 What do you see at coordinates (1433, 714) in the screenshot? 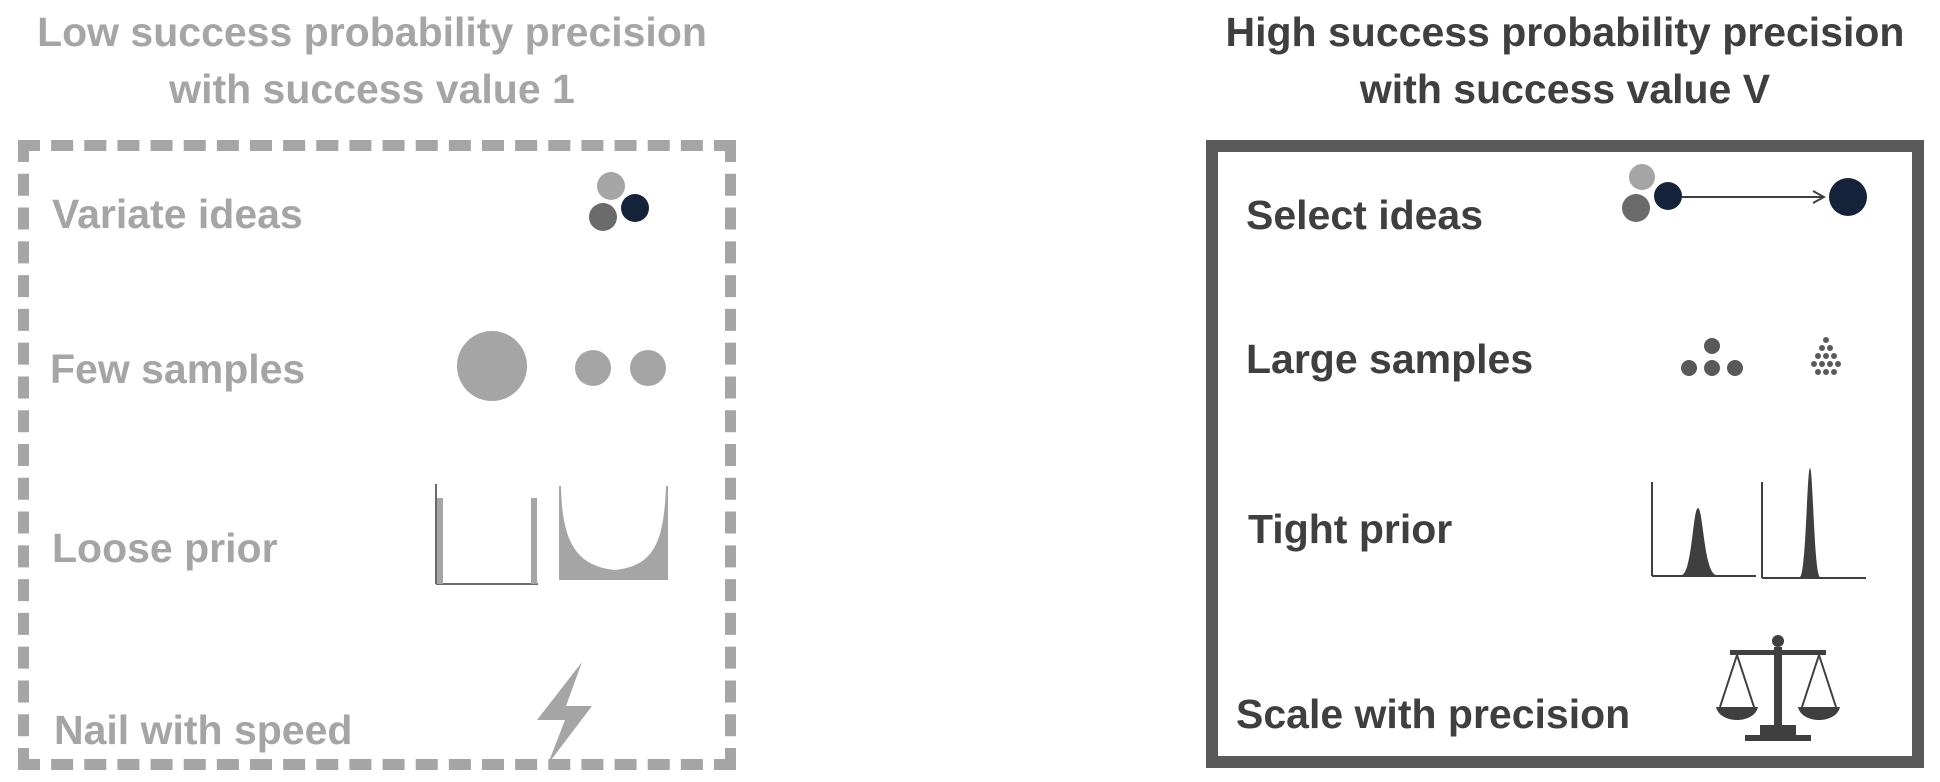
I see `right-row-scale-with-precision: Scale with precision` at bounding box center [1433, 714].